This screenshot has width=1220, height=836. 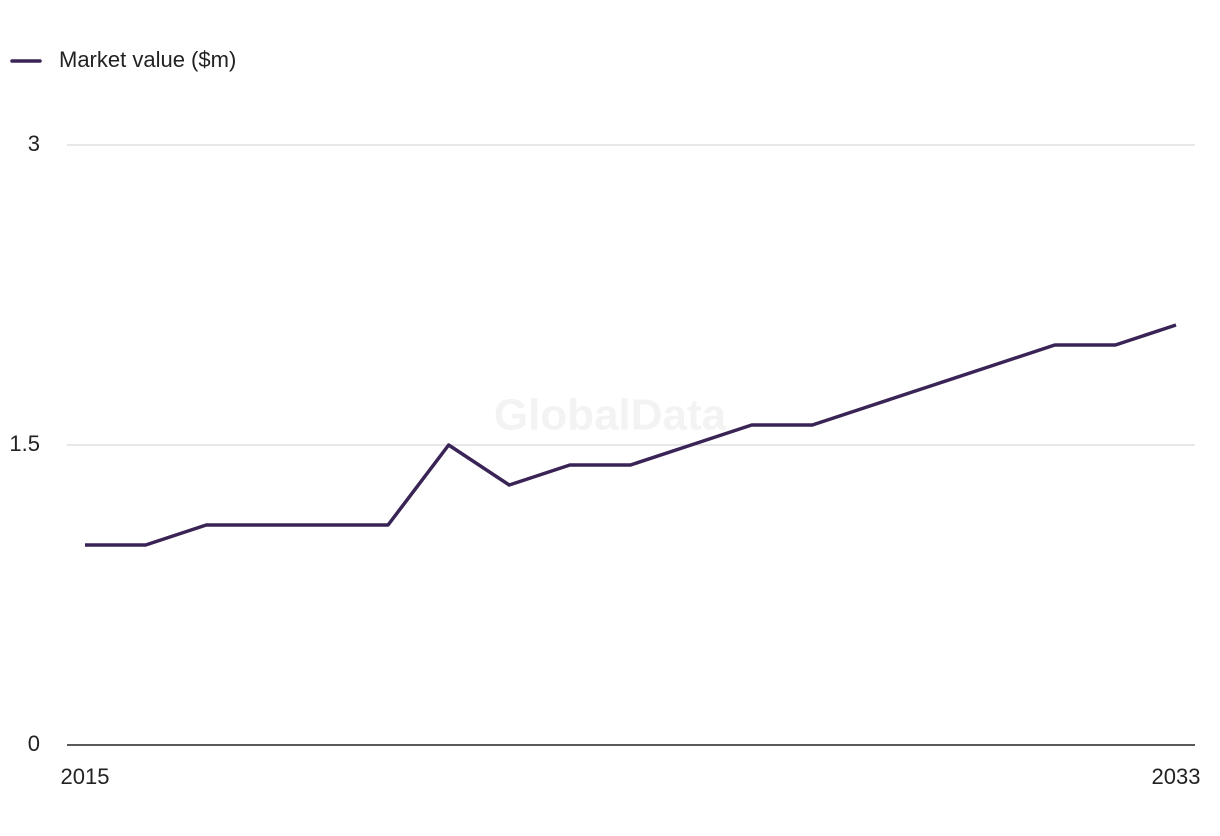 What do you see at coordinates (147, 59) in the screenshot?
I see `legend-label: Market value ($m)` at bounding box center [147, 59].